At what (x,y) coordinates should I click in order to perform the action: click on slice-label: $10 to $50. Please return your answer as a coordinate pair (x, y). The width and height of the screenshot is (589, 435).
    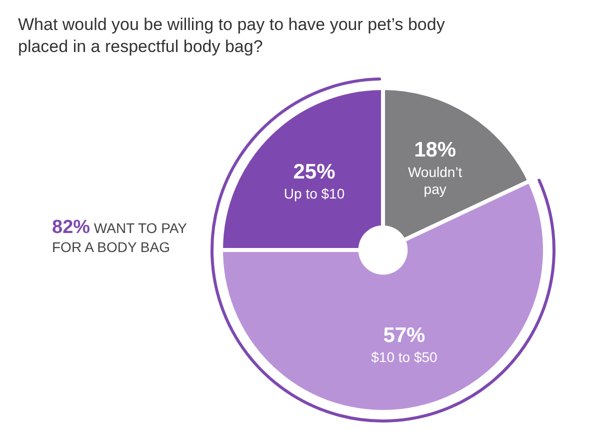
    Looking at the image, I should click on (404, 357).